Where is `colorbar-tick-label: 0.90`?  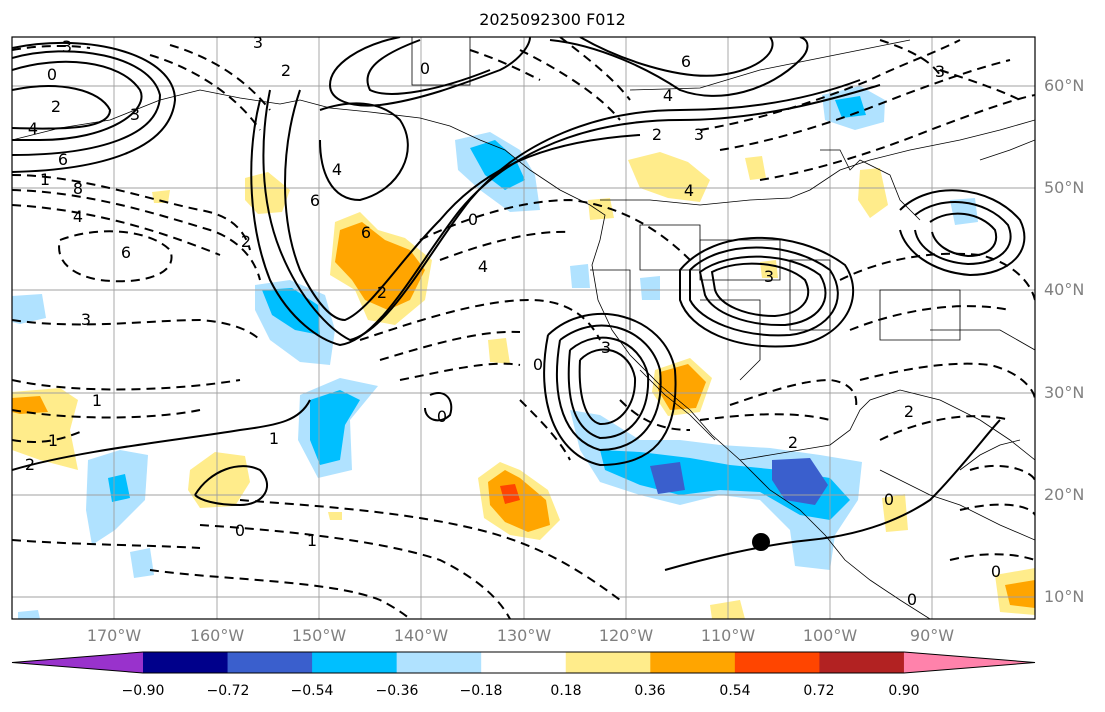
colorbar-tick-label: 0.90 is located at coordinates (904, 691).